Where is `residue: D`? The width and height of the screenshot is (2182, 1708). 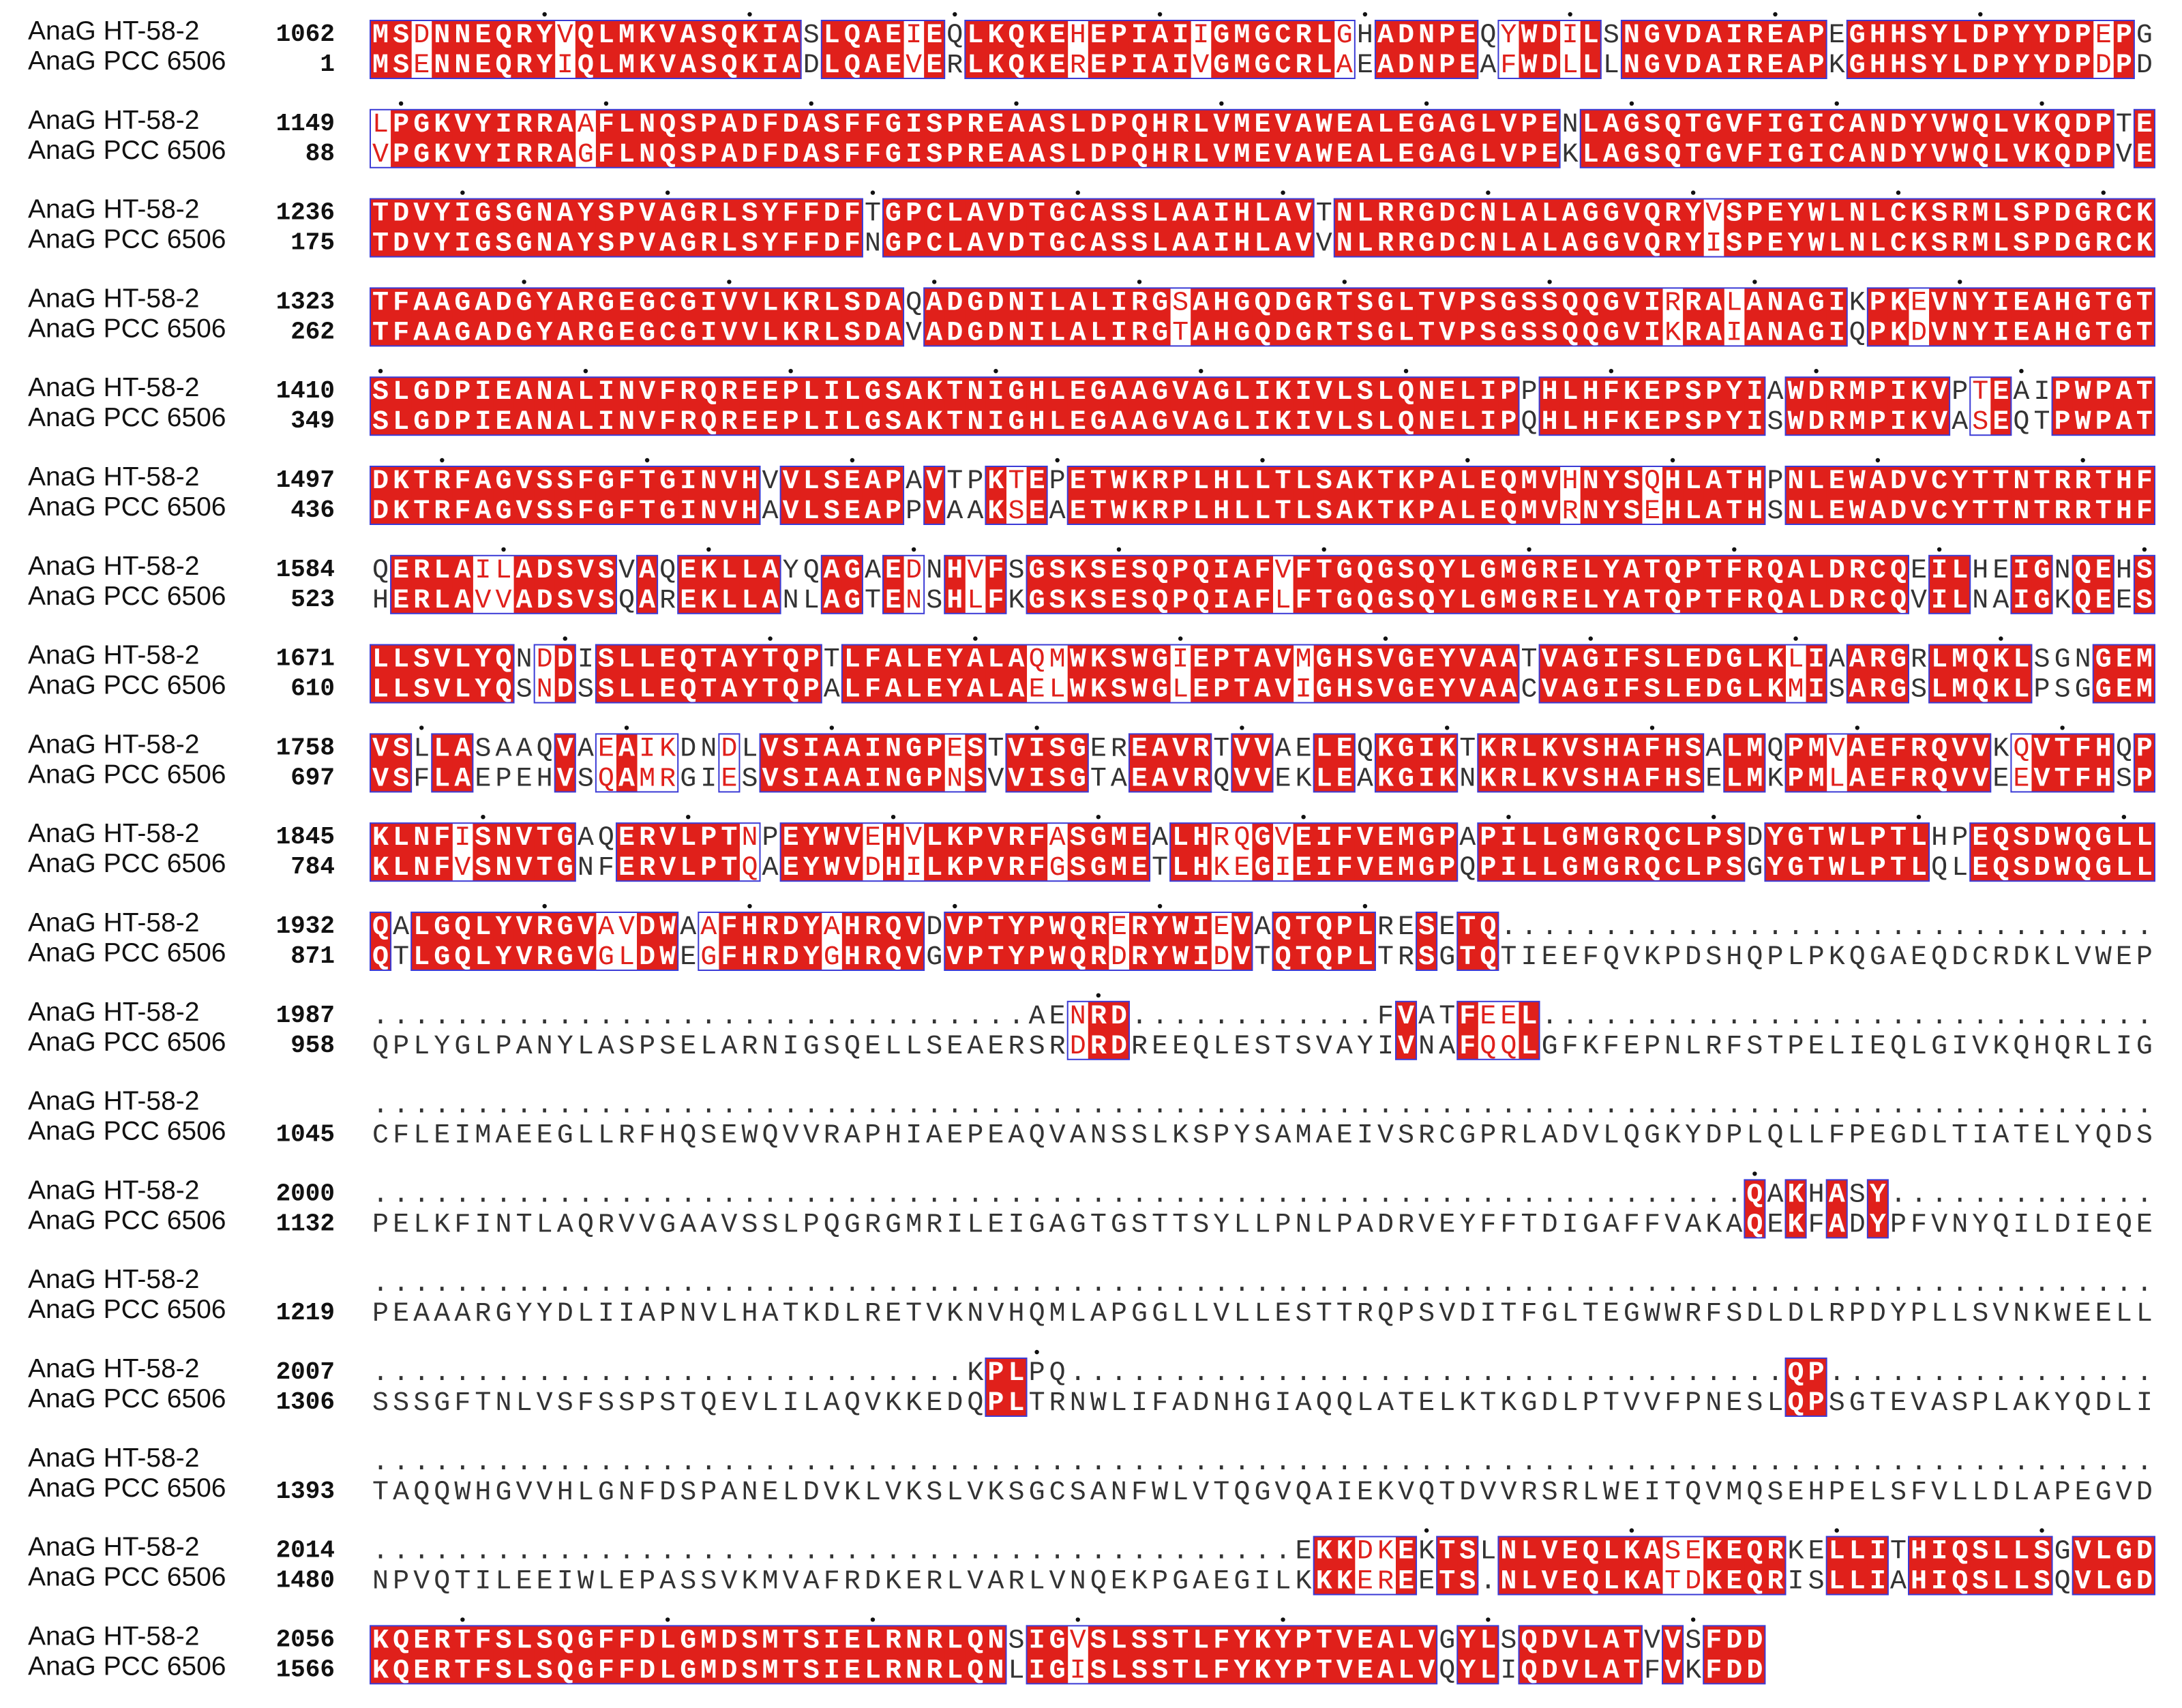
residue: D is located at coordinates (811, 1493).